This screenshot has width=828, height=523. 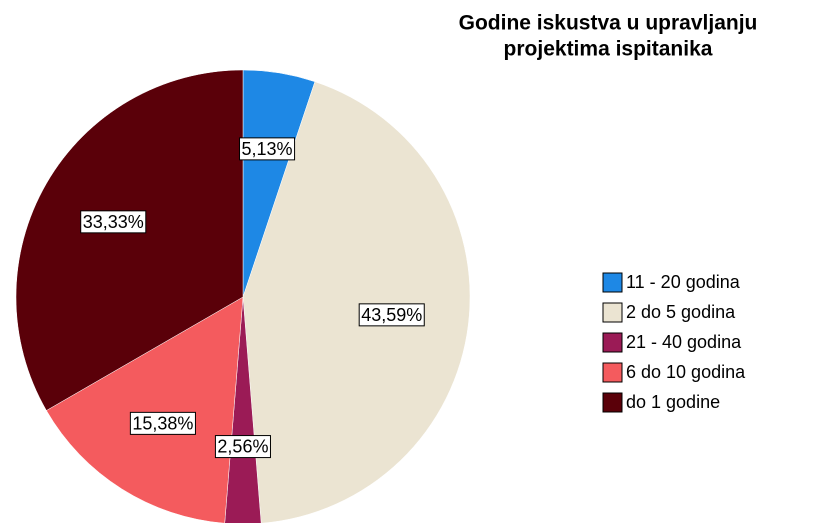 I want to click on data-label: 5,13%, so click(x=267, y=149).